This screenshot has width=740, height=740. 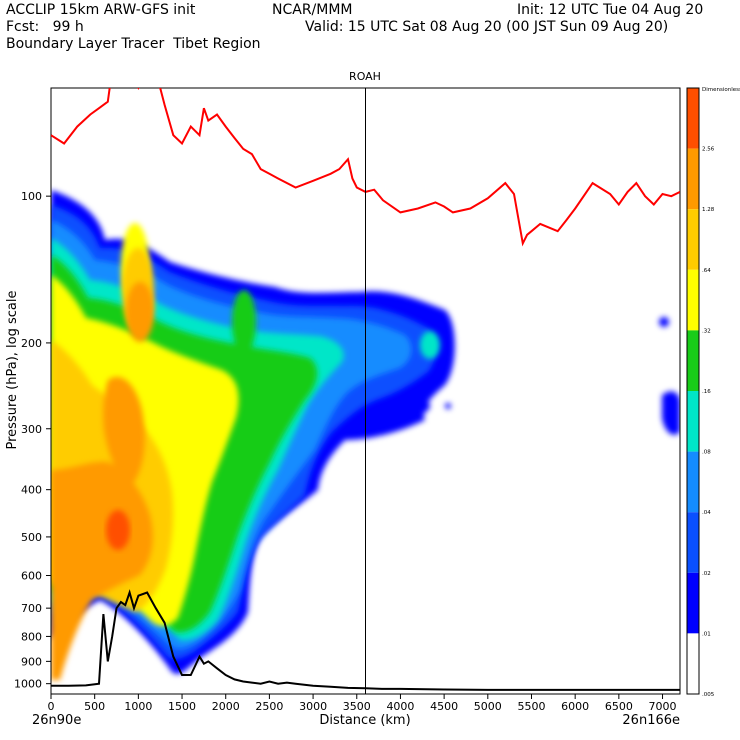 I want to click on y-tick-label: 800, so click(x=31, y=636).